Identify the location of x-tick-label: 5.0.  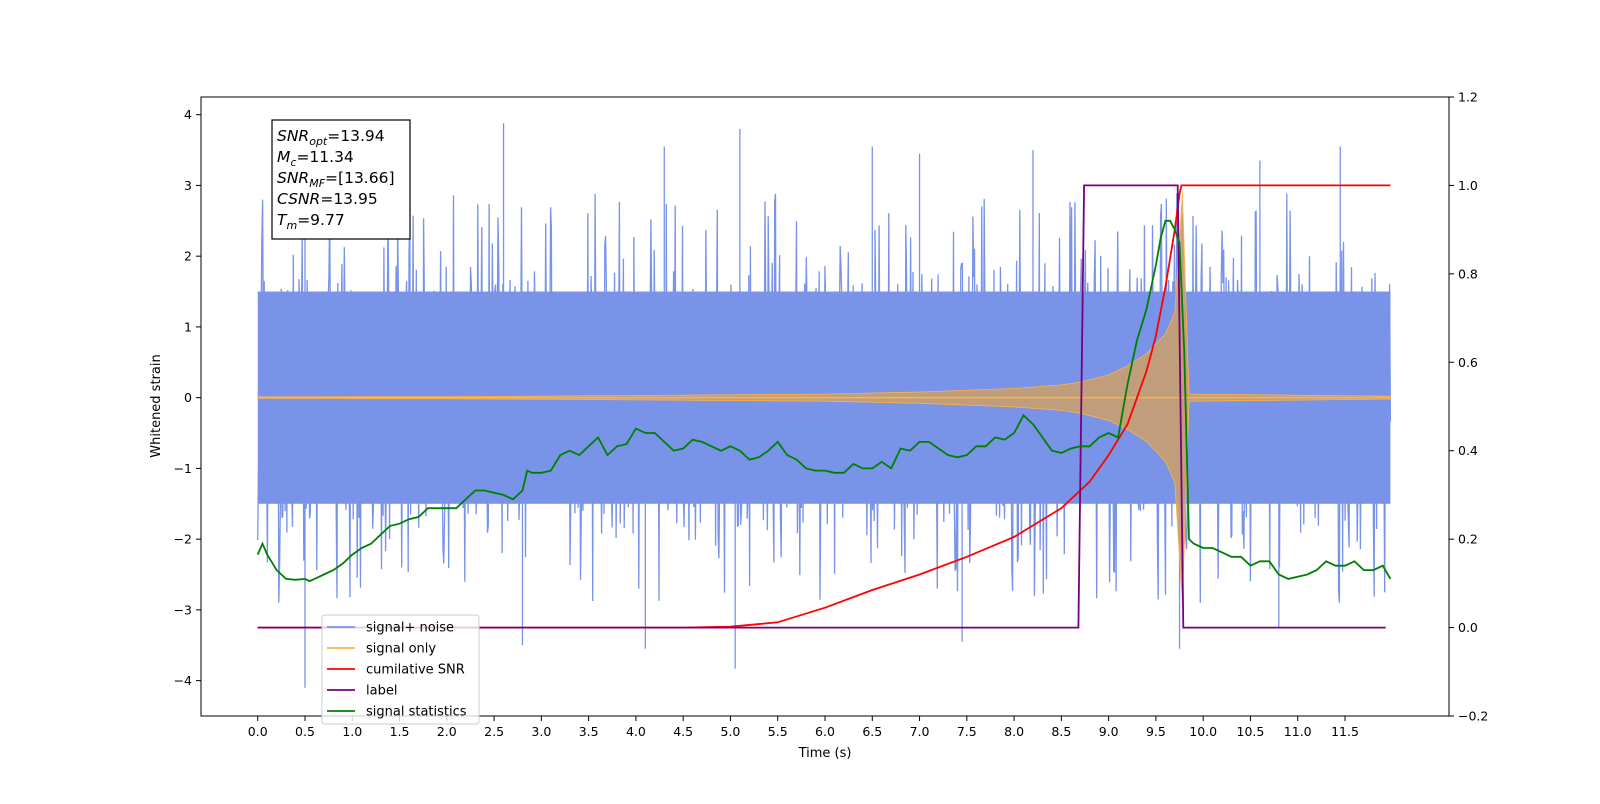
(731, 731).